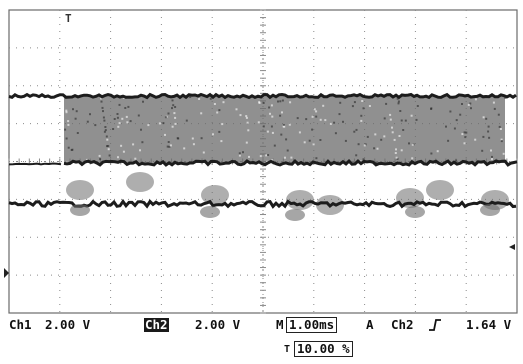 The width and height of the screenshot is (523, 364). I want to click on ch2-scale: 2.00 V, so click(218, 324).